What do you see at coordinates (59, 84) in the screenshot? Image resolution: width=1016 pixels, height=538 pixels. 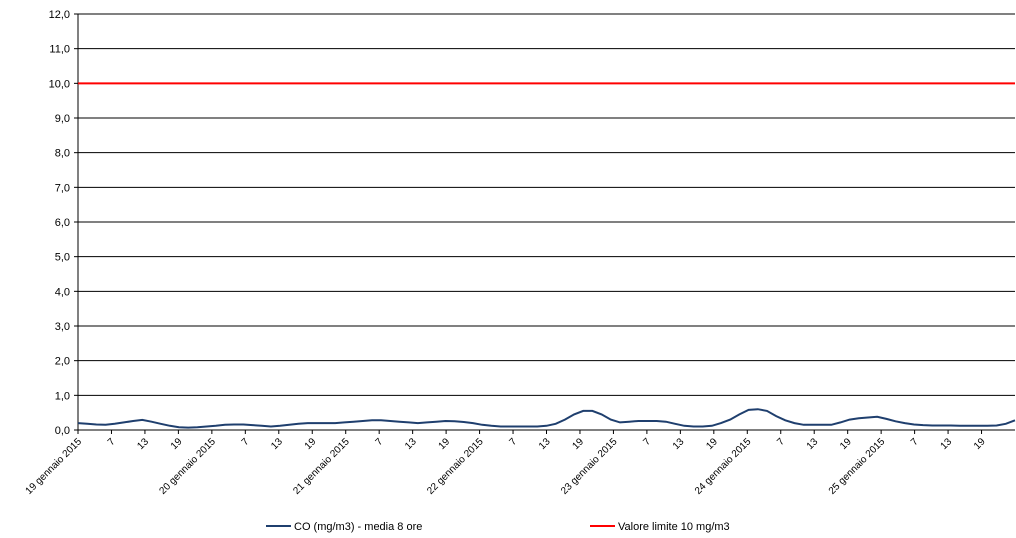 I see `y-tick-label: 10,0` at bounding box center [59, 84].